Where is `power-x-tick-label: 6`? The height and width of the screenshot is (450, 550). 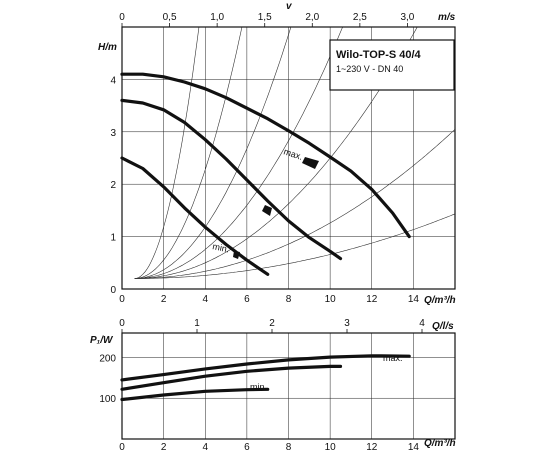 power-x-tick-label: 6 is located at coordinates (247, 446).